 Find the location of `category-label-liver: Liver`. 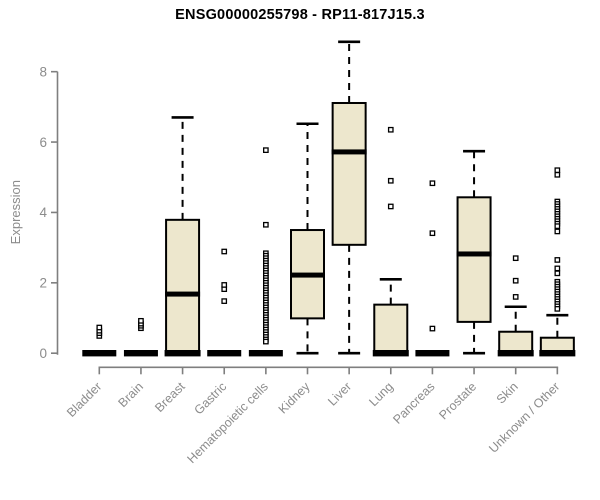

category-label-liver: Liver is located at coordinates (339, 394).